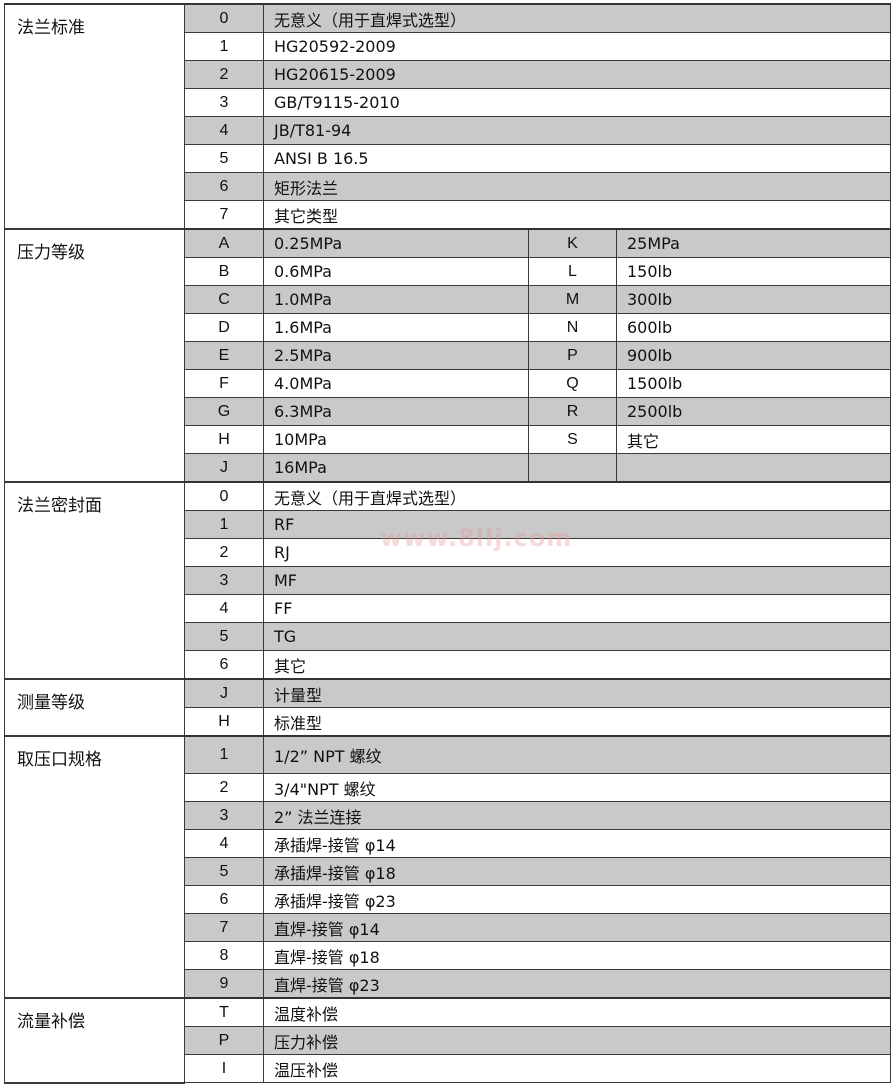 This screenshot has width=893, height=1084. Describe the element at coordinates (577, 102) in the screenshot. I see `option-value: GB/T9115-2010` at that location.